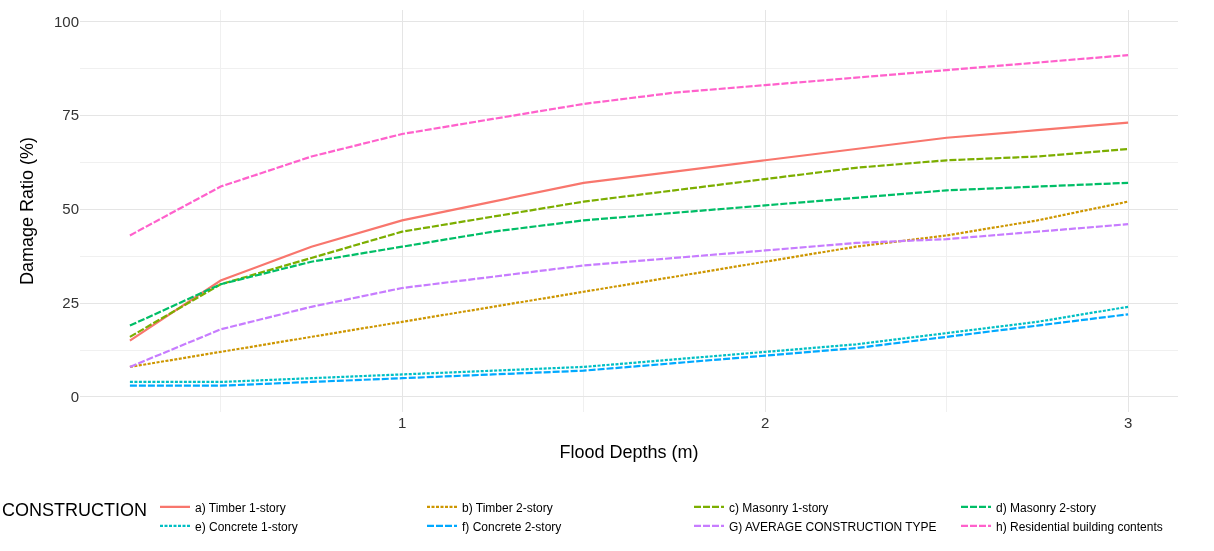 Image resolution: width=1214 pixels, height=551 pixels. What do you see at coordinates (833, 526) in the screenshot?
I see `legend-label: G) AVERAGE CONSTRUCTION TYPE` at bounding box center [833, 526].